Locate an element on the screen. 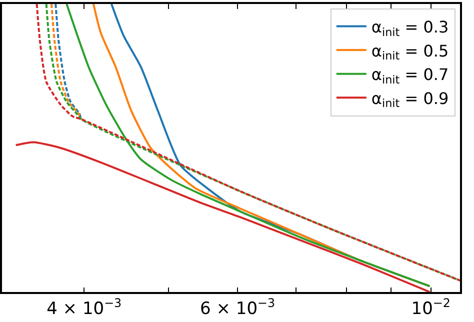 Image resolution: width=474 pixels, height=322 pixels. x-tick-label: 10$^{−2}$ is located at coordinates (430, 308).